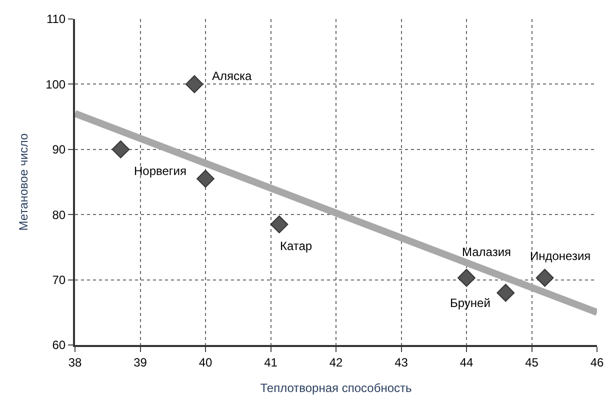 This screenshot has width=616, height=405. Describe the element at coordinates (59, 149) in the screenshot. I see `y-tick-label: 90` at that location.